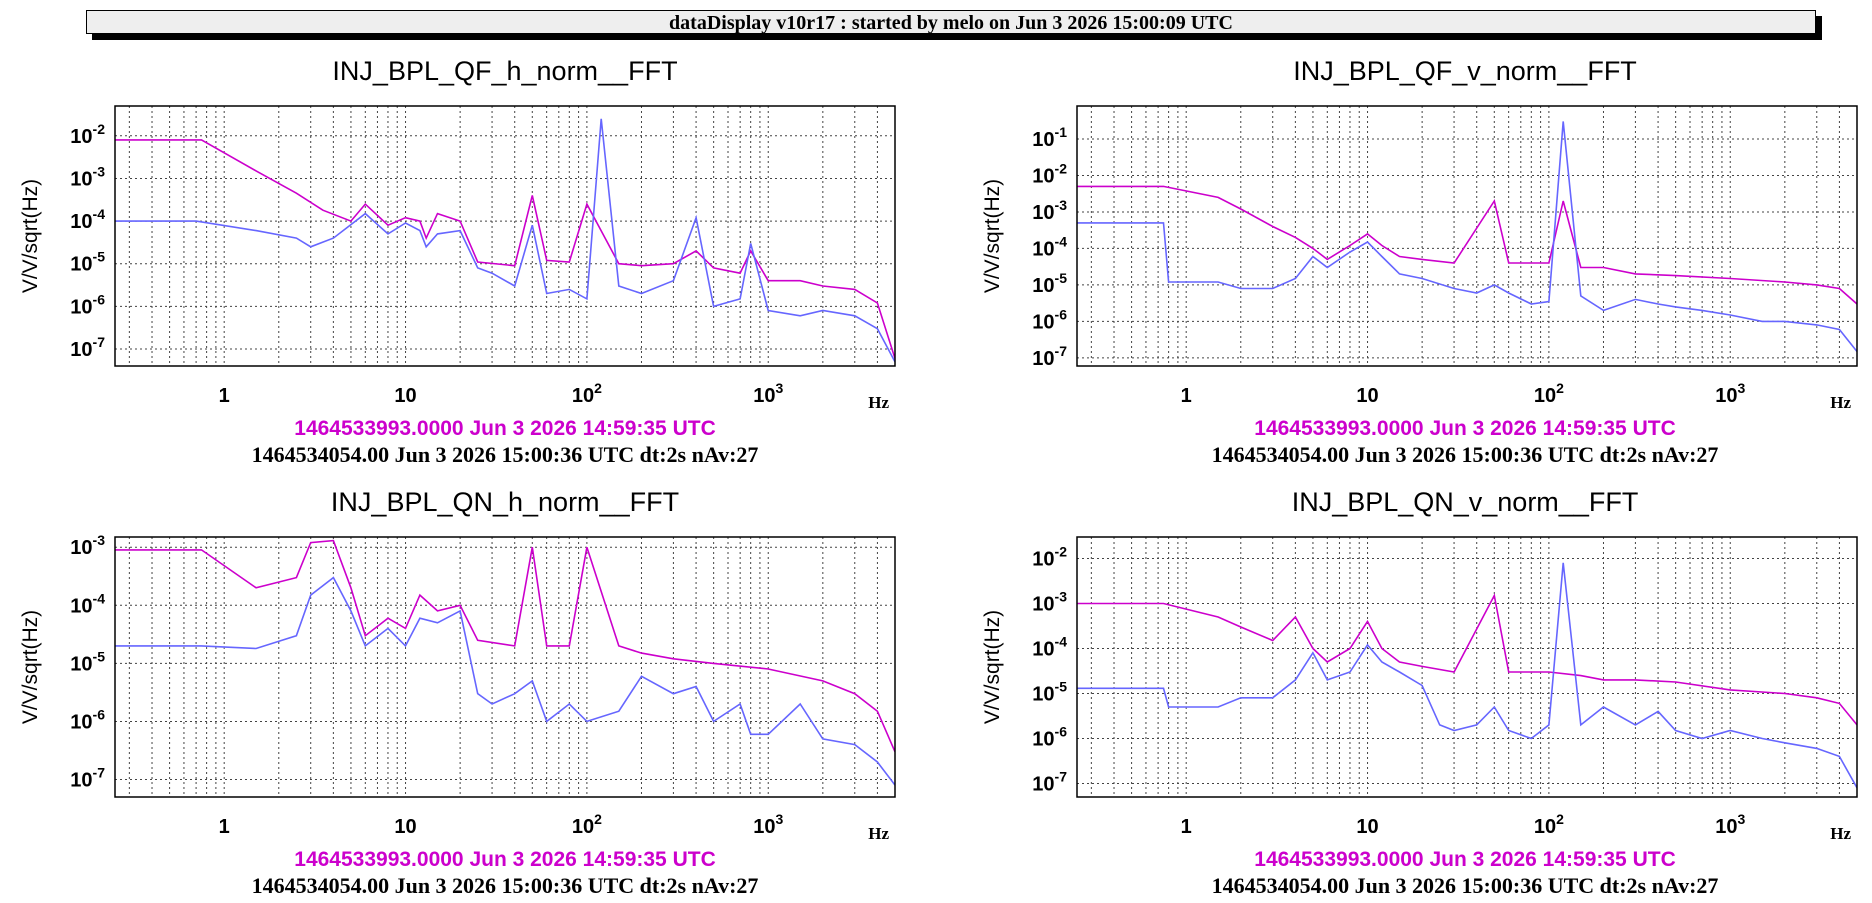 The height and width of the screenshot is (903, 1872). What do you see at coordinates (1049, 137) in the screenshot?
I see `y-tick-label: 10⁻¹` at bounding box center [1049, 137].